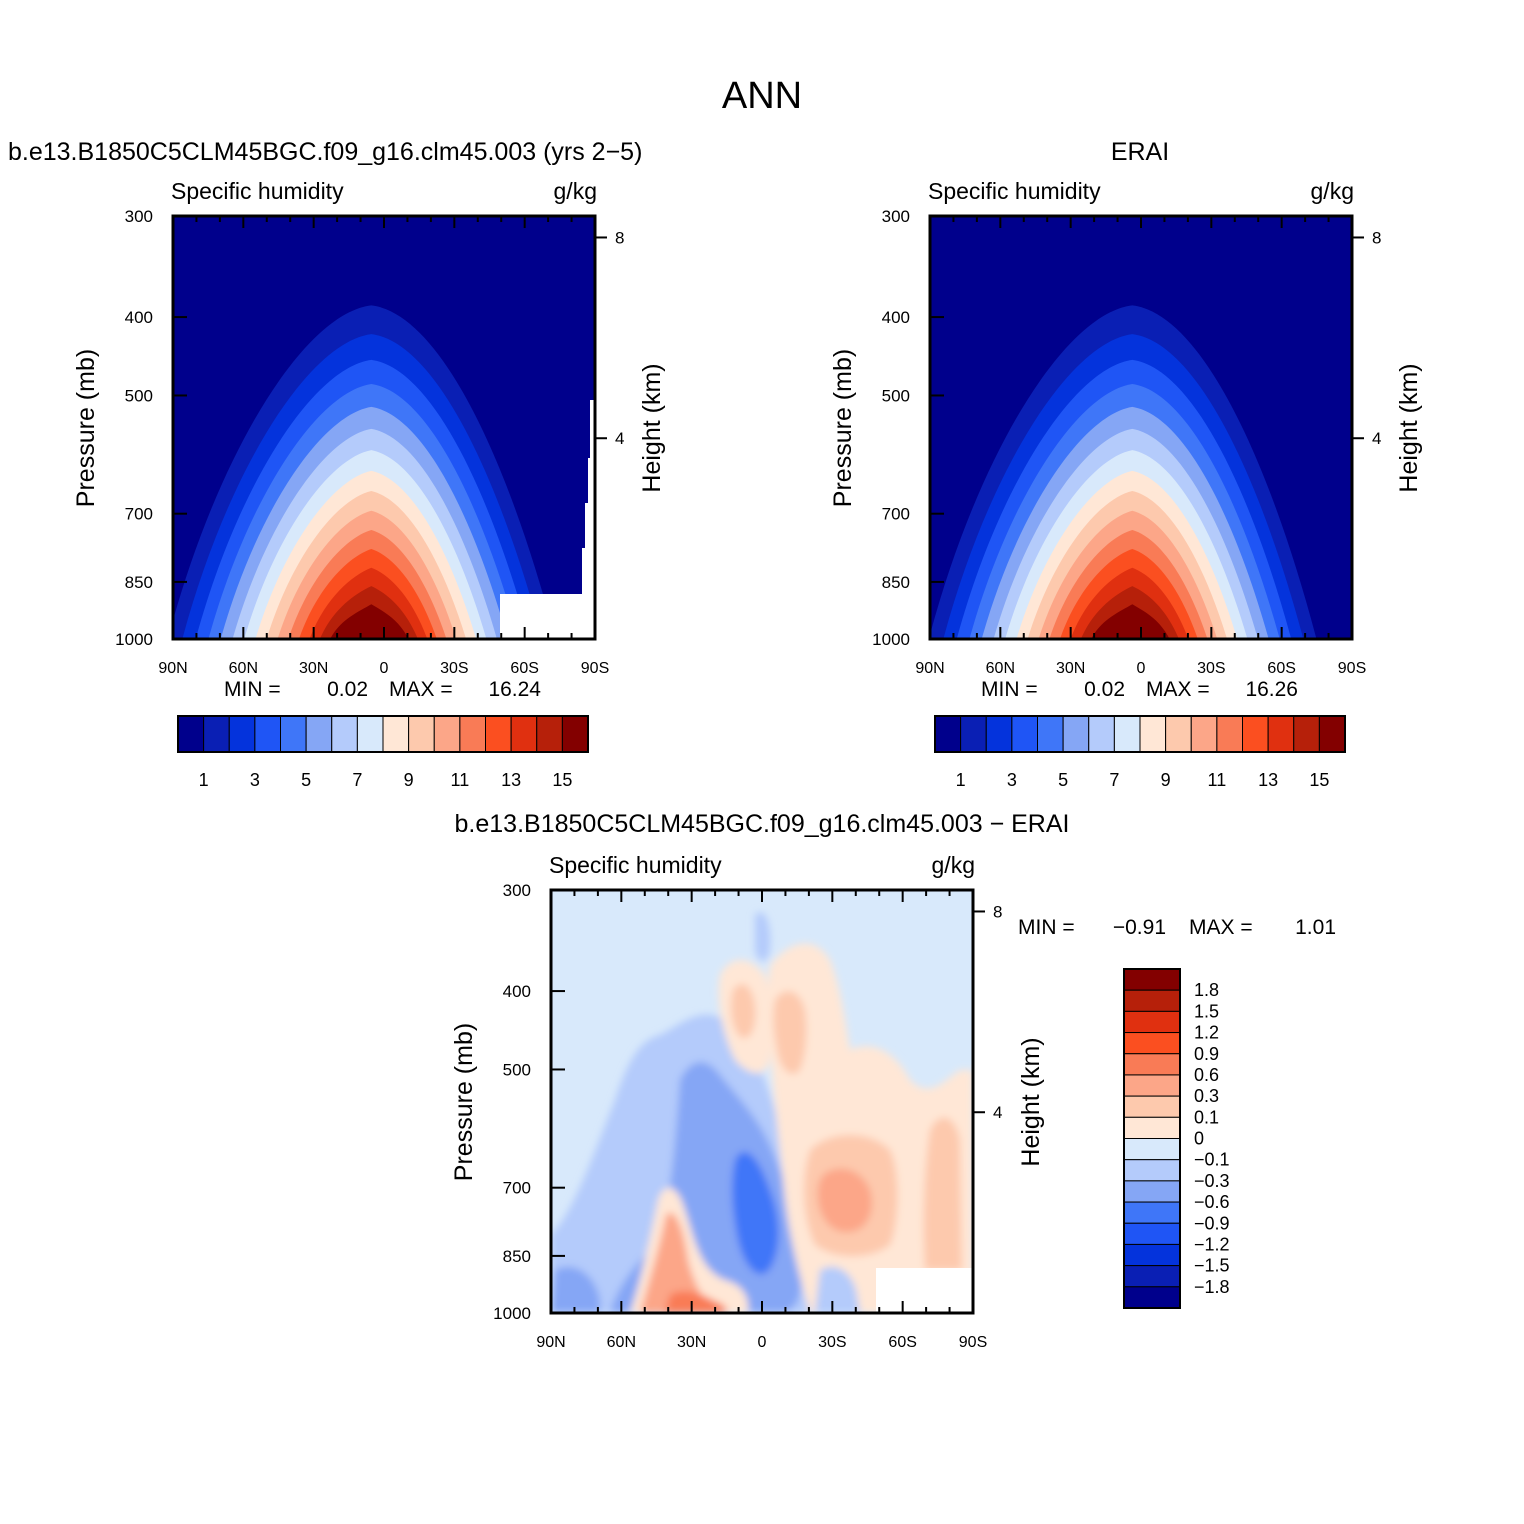 The width and height of the screenshot is (1524, 1524). What do you see at coordinates (755, 1213) in the screenshot?
I see `diff-neg-core` at bounding box center [755, 1213].